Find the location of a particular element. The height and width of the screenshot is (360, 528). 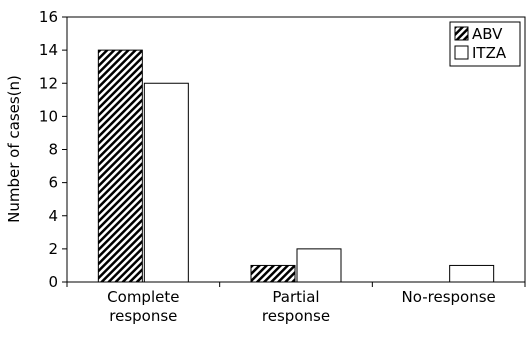

y-tick-label: 0 is located at coordinates (53, 282).